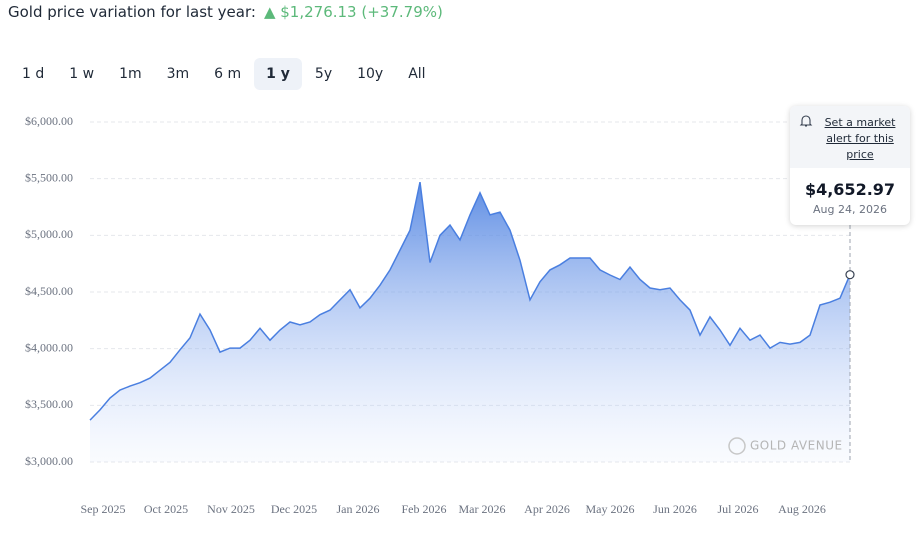 This screenshot has height=535, width=917. I want to click on range-tab: All, so click(417, 74).